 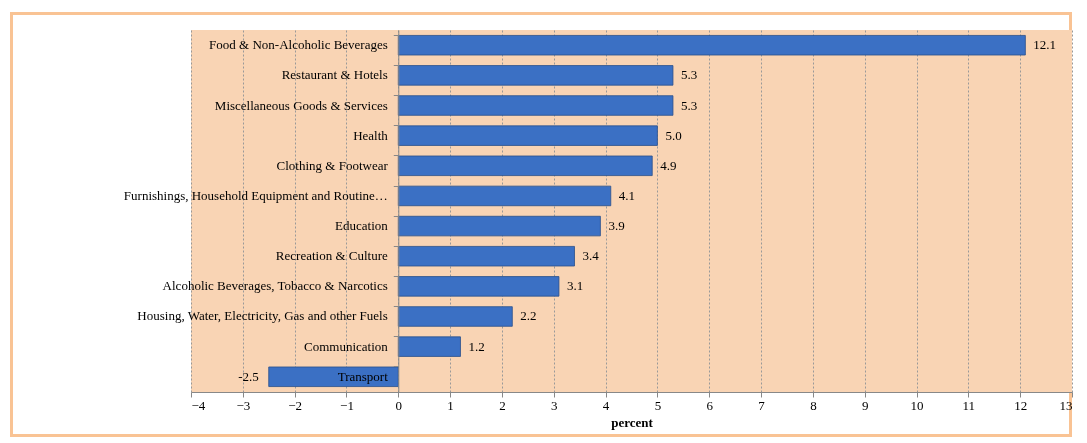 I want to click on y-tick-label: Housing, Water, Electricity, Gas and other Fuels, so click(x=262, y=316).